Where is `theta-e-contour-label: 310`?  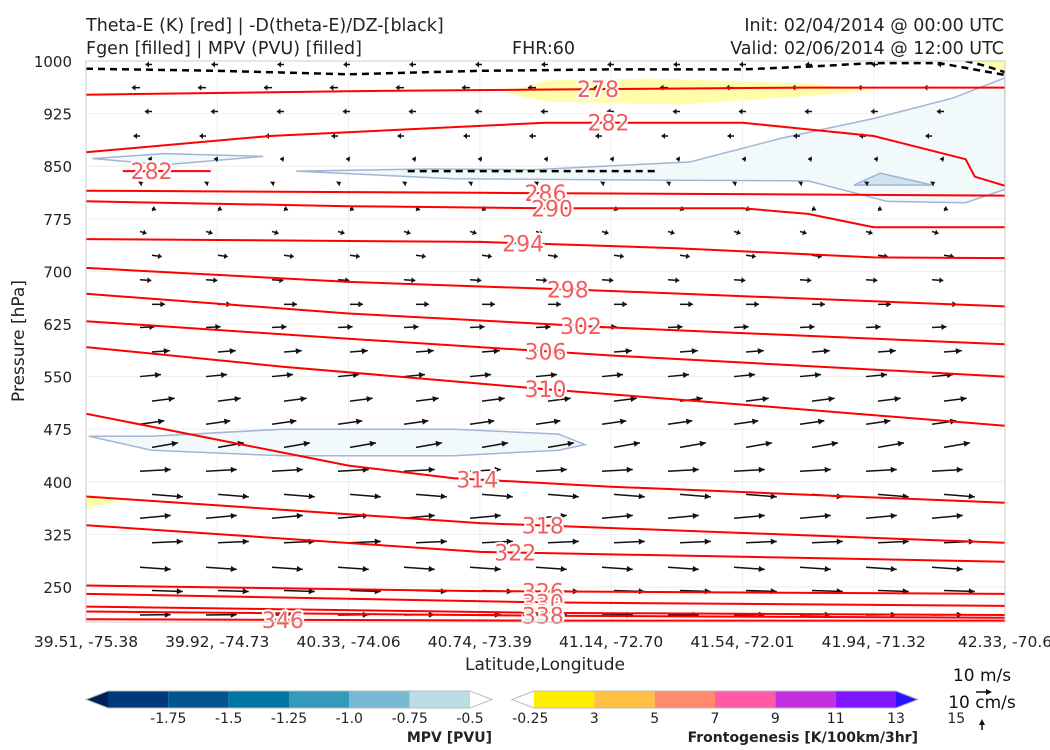 theta-e-contour-label: 310 is located at coordinates (546, 390).